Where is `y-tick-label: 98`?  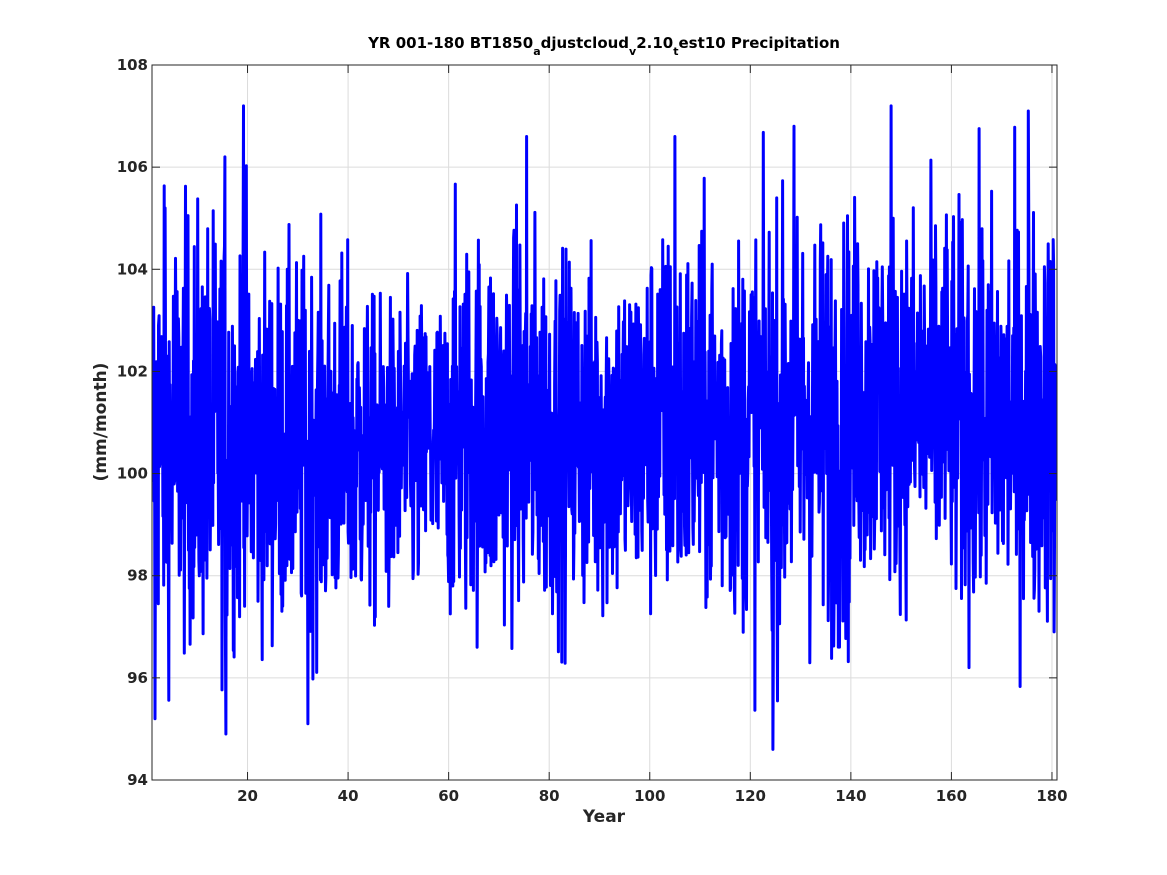 y-tick-label: 98 is located at coordinates (137, 576).